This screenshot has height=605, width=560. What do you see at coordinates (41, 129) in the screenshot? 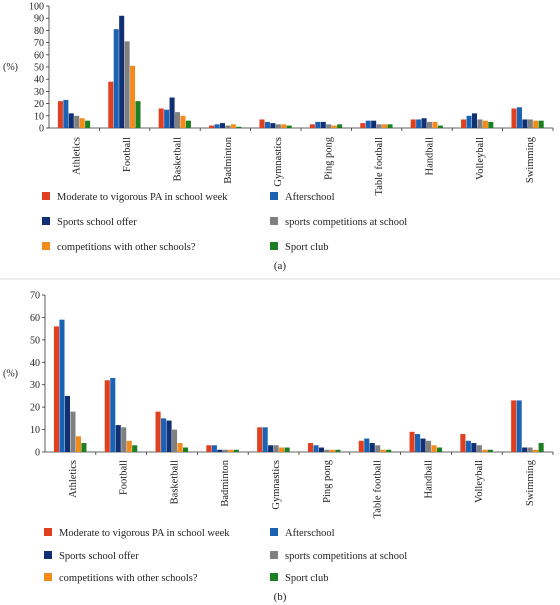
I see `panel-a-y-tick-label: 0` at bounding box center [41, 129].